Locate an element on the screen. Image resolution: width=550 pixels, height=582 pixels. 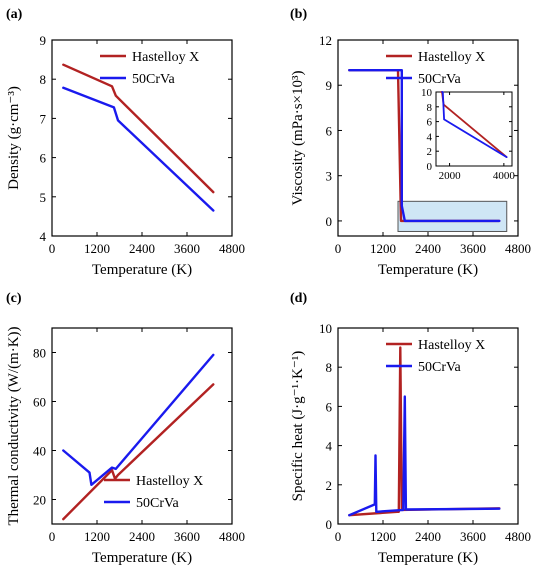
panel-a-xtick-label: 0 is located at coordinates (52, 248).